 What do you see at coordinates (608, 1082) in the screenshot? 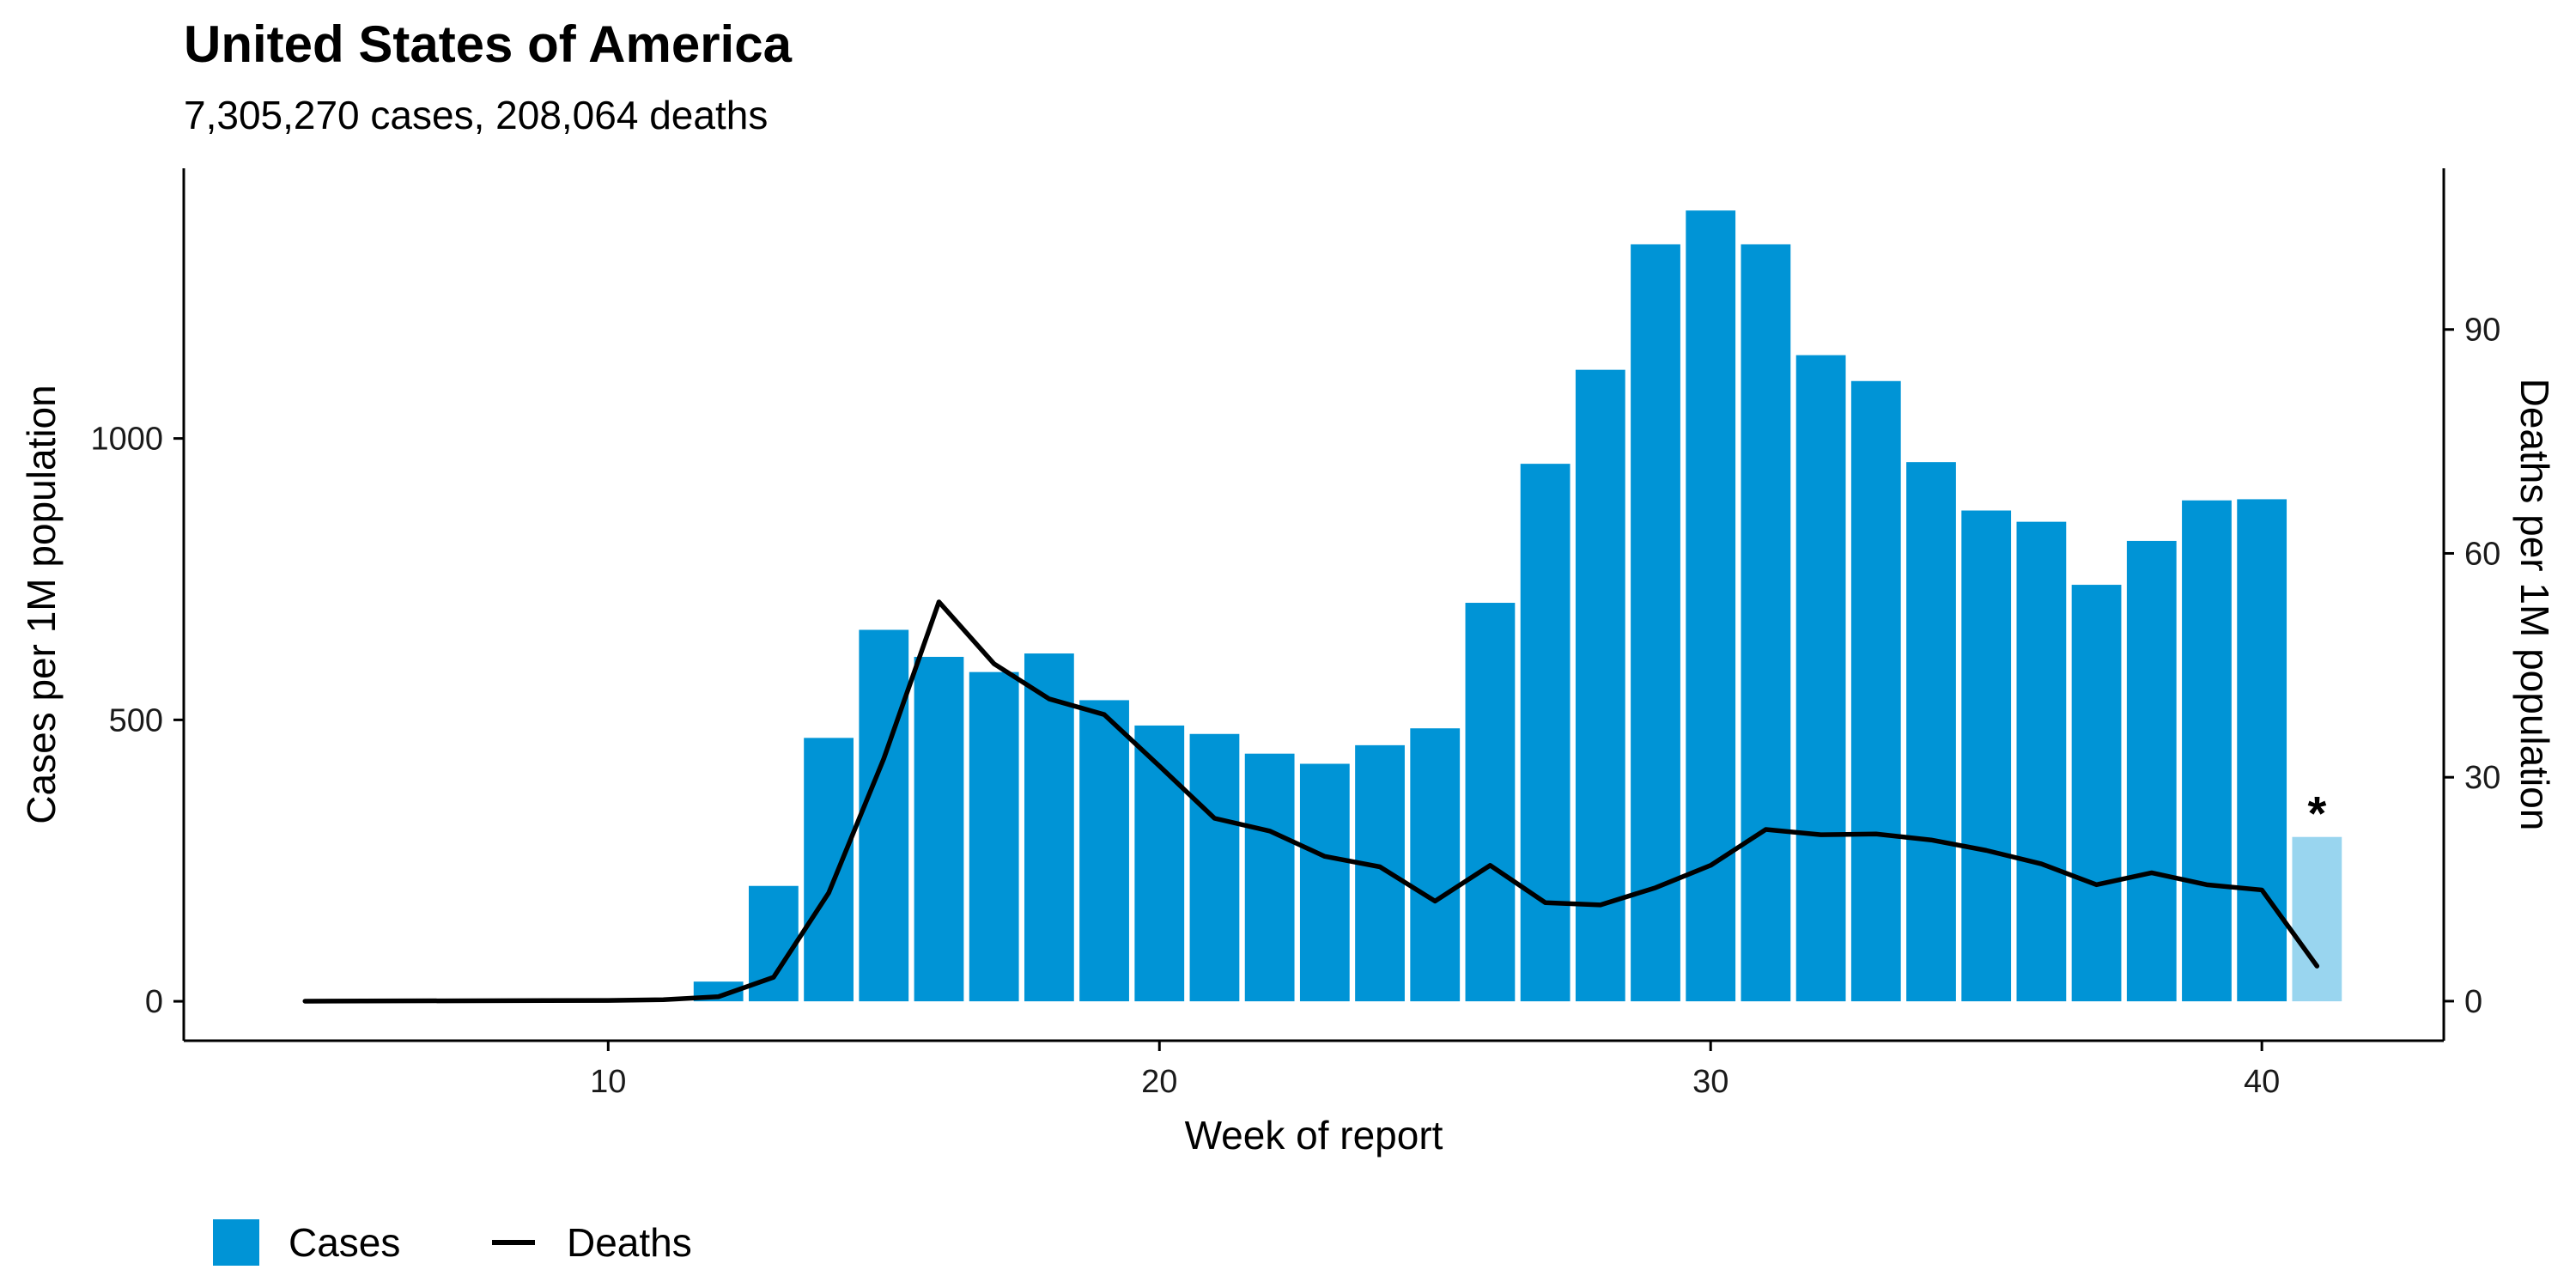
I see `x-tick-label: 10` at bounding box center [608, 1082].